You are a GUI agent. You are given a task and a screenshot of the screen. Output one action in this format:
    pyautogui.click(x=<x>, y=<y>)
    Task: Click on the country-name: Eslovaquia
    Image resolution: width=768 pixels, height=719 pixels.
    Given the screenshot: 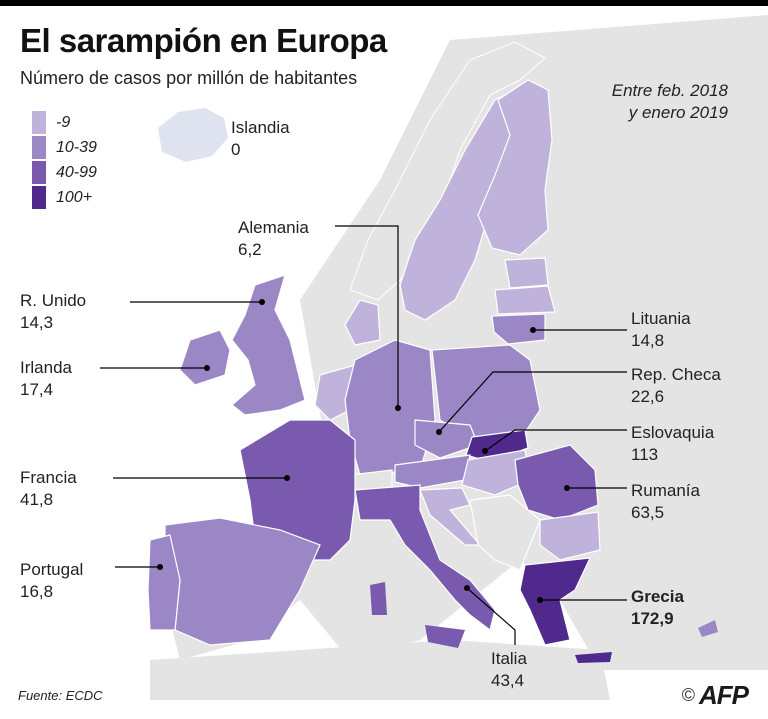 What is the action you would take?
    pyautogui.click(x=673, y=432)
    